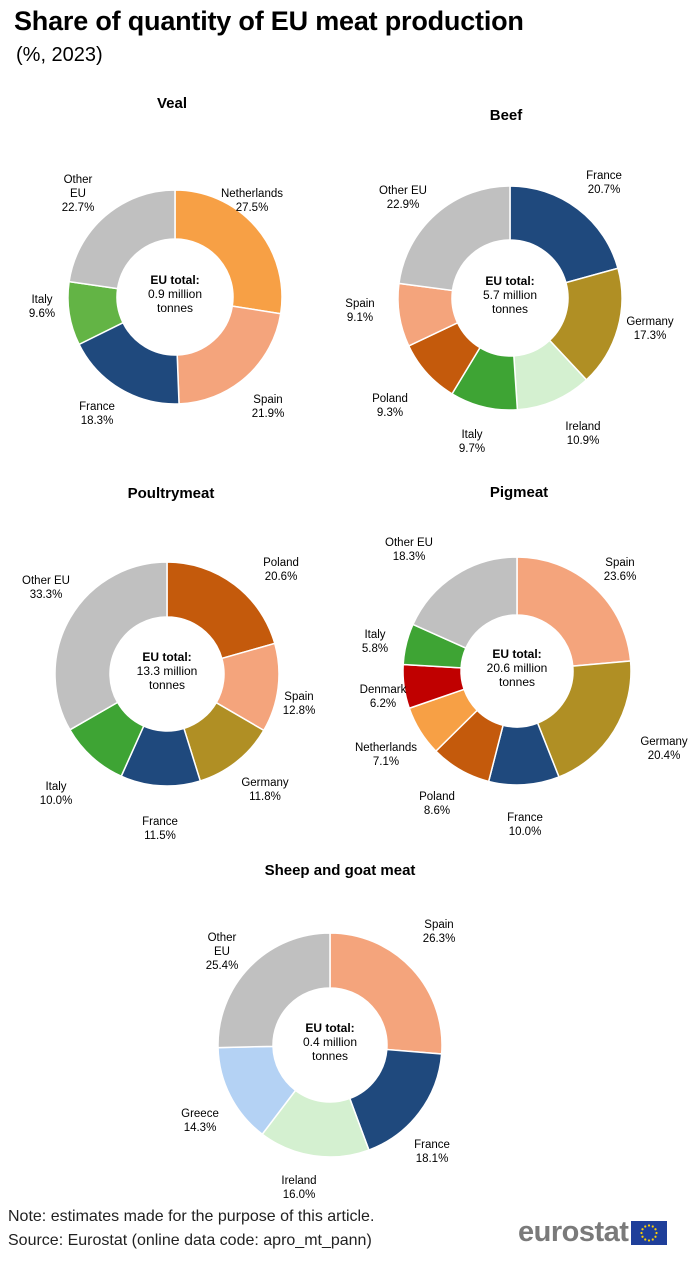  Describe the element at coordinates (160, 836) in the screenshot. I see `poultrymeat-label-value-france: 11.5%` at that location.